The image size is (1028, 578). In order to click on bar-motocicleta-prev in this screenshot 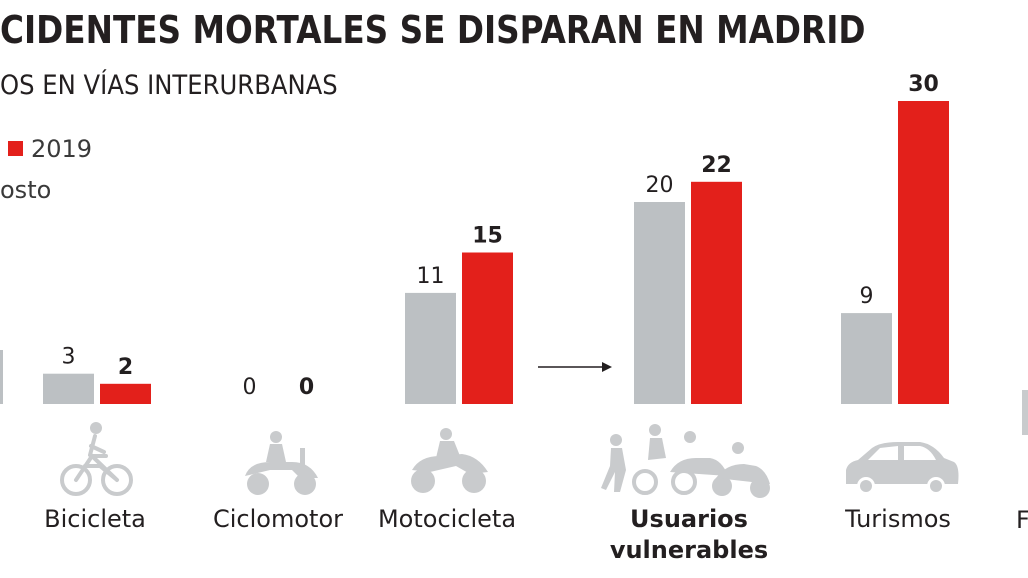, I will do `click(430, 348)`.